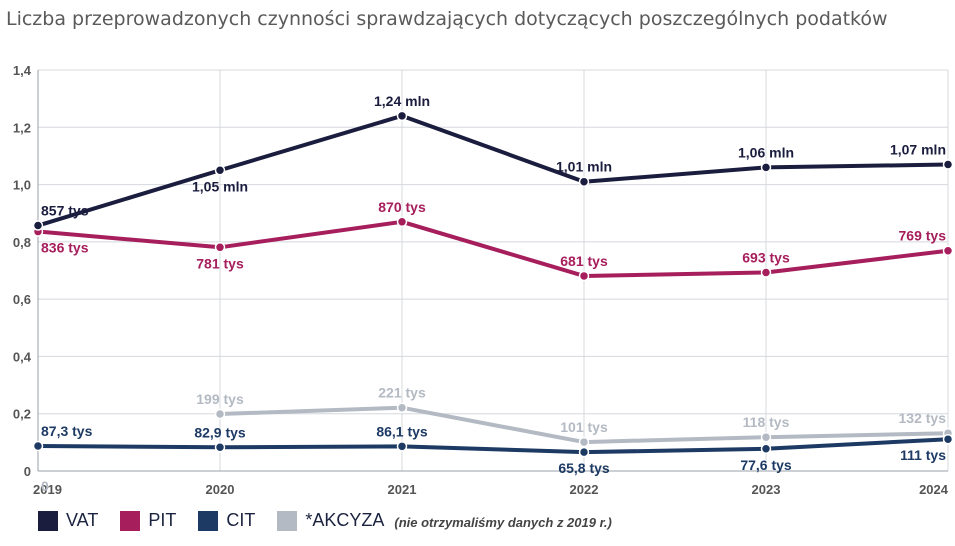 This screenshot has height=546, width=955. I want to click on legend-item-cit: CIT, so click(226, 520).